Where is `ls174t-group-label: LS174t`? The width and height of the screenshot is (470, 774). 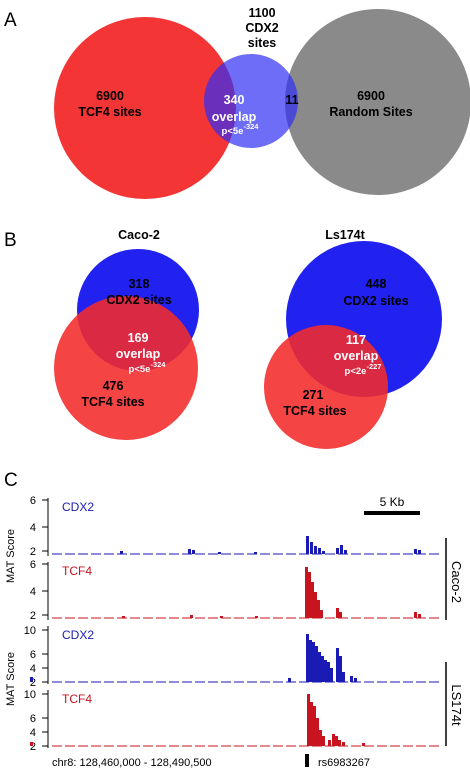
ls174t-group-label: LS174t is located at coordinates (456, 705).